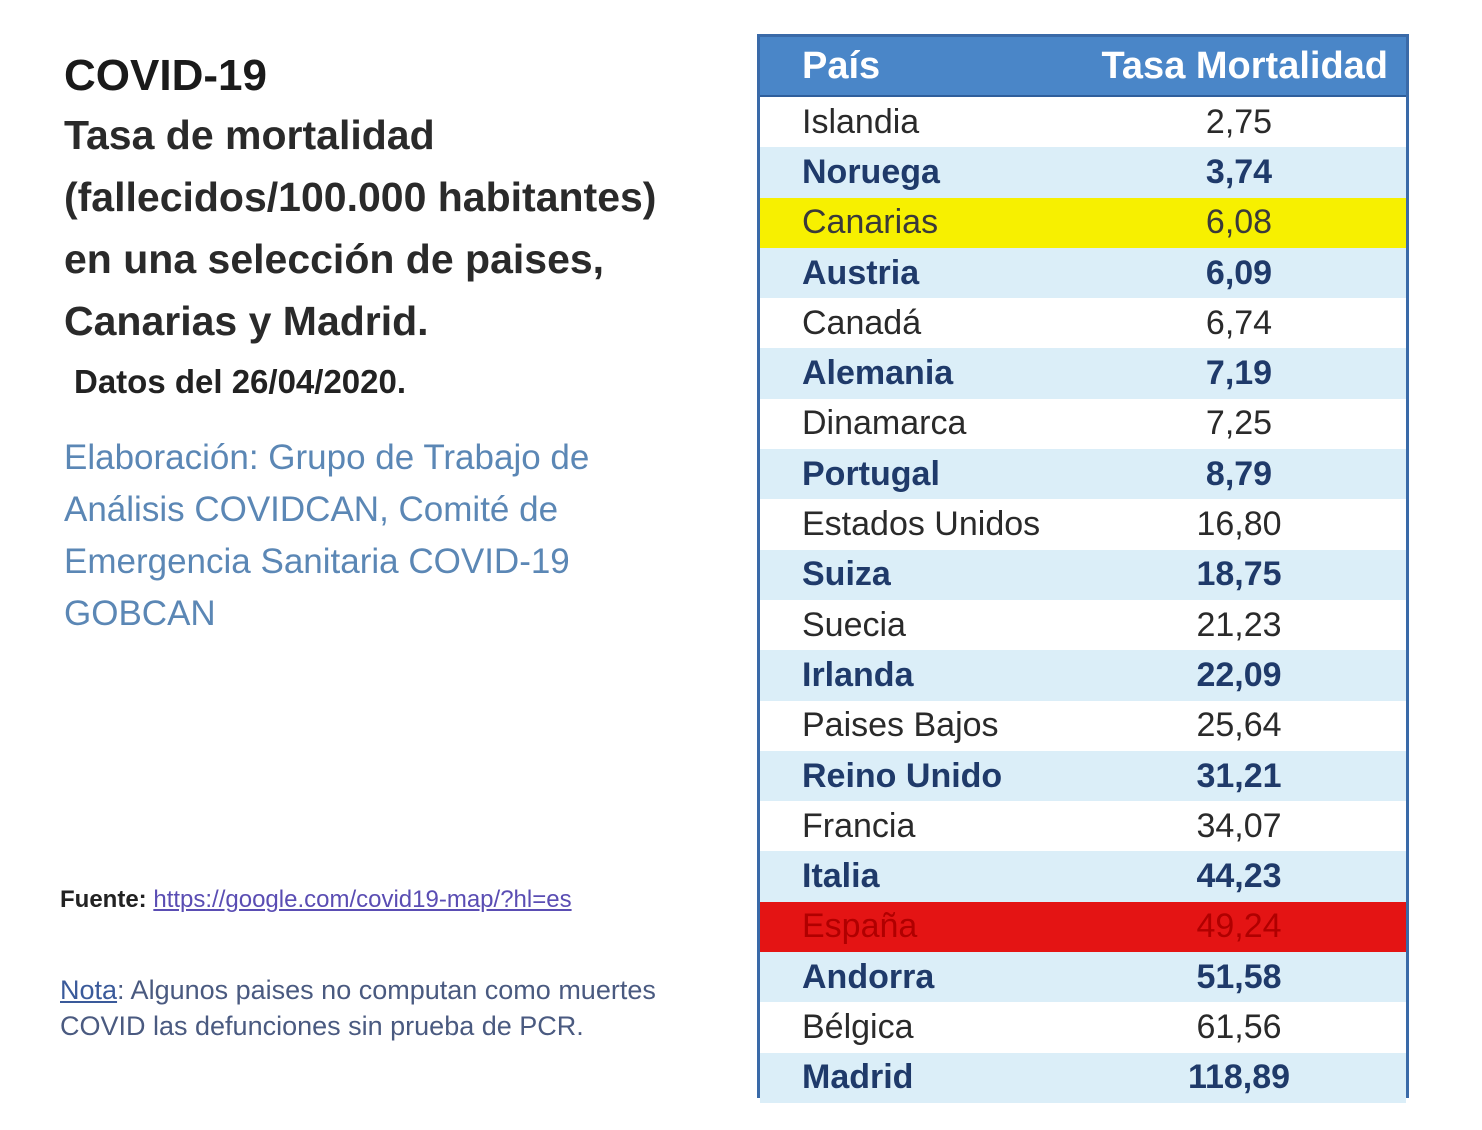 This screenshot has height=1130, width=1482. I want to click on table-row: Andorra 51,58, so click(1083, 977).